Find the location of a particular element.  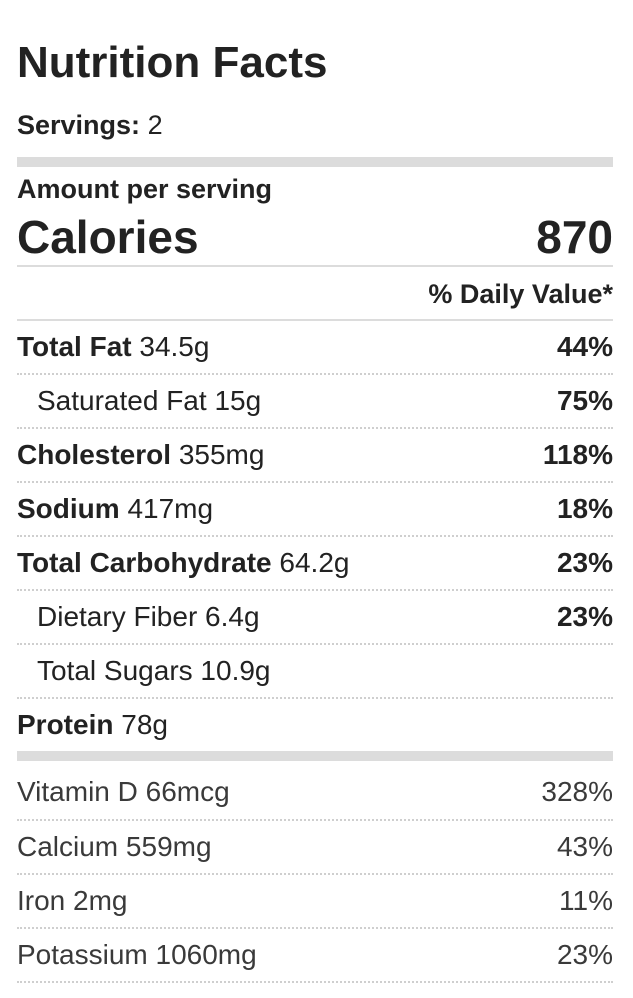

nutrient-row-dietary-fiber: Dietary Fiber 6.4g 23% is located at coordinates (315, 617).